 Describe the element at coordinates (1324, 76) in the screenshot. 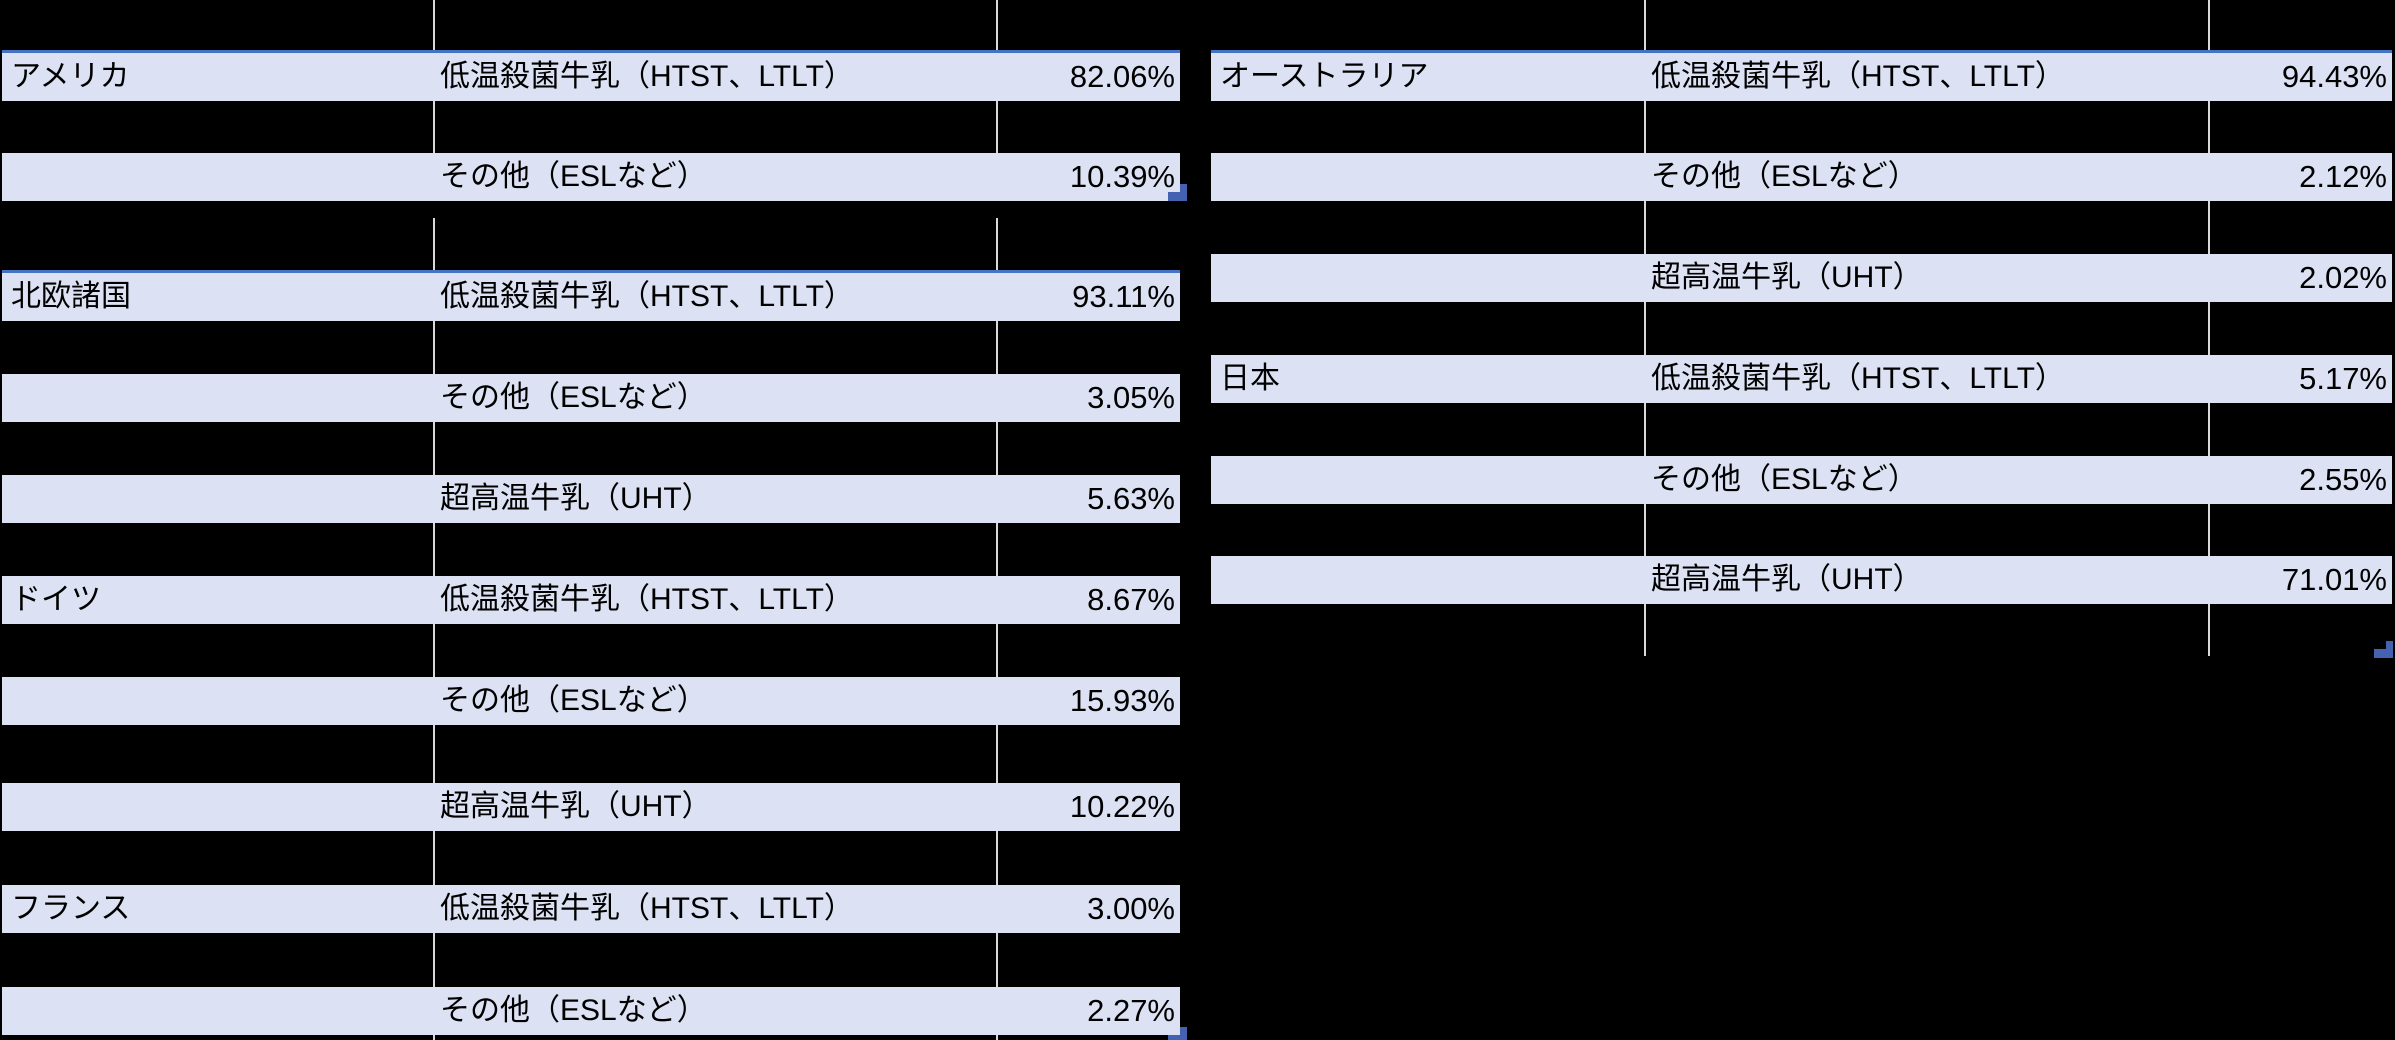

I see `cell-country: オーストラリア` at that location.